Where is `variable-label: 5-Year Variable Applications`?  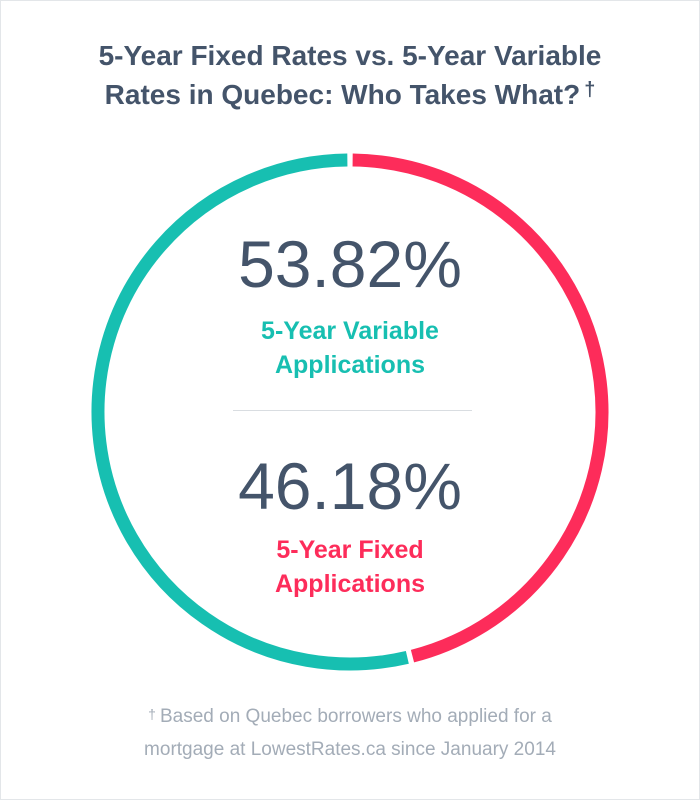
variable-label: 5-Year Variable Applications is located at coordinates (350, 348).